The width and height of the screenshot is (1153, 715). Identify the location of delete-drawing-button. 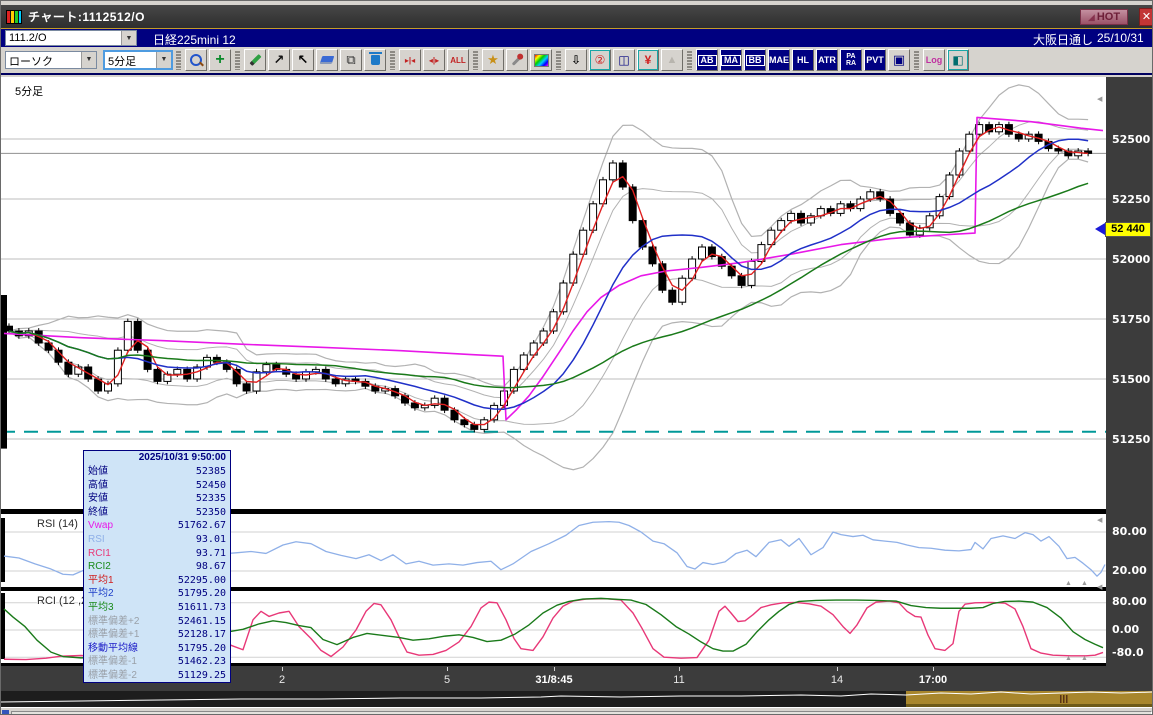
(375, 60).